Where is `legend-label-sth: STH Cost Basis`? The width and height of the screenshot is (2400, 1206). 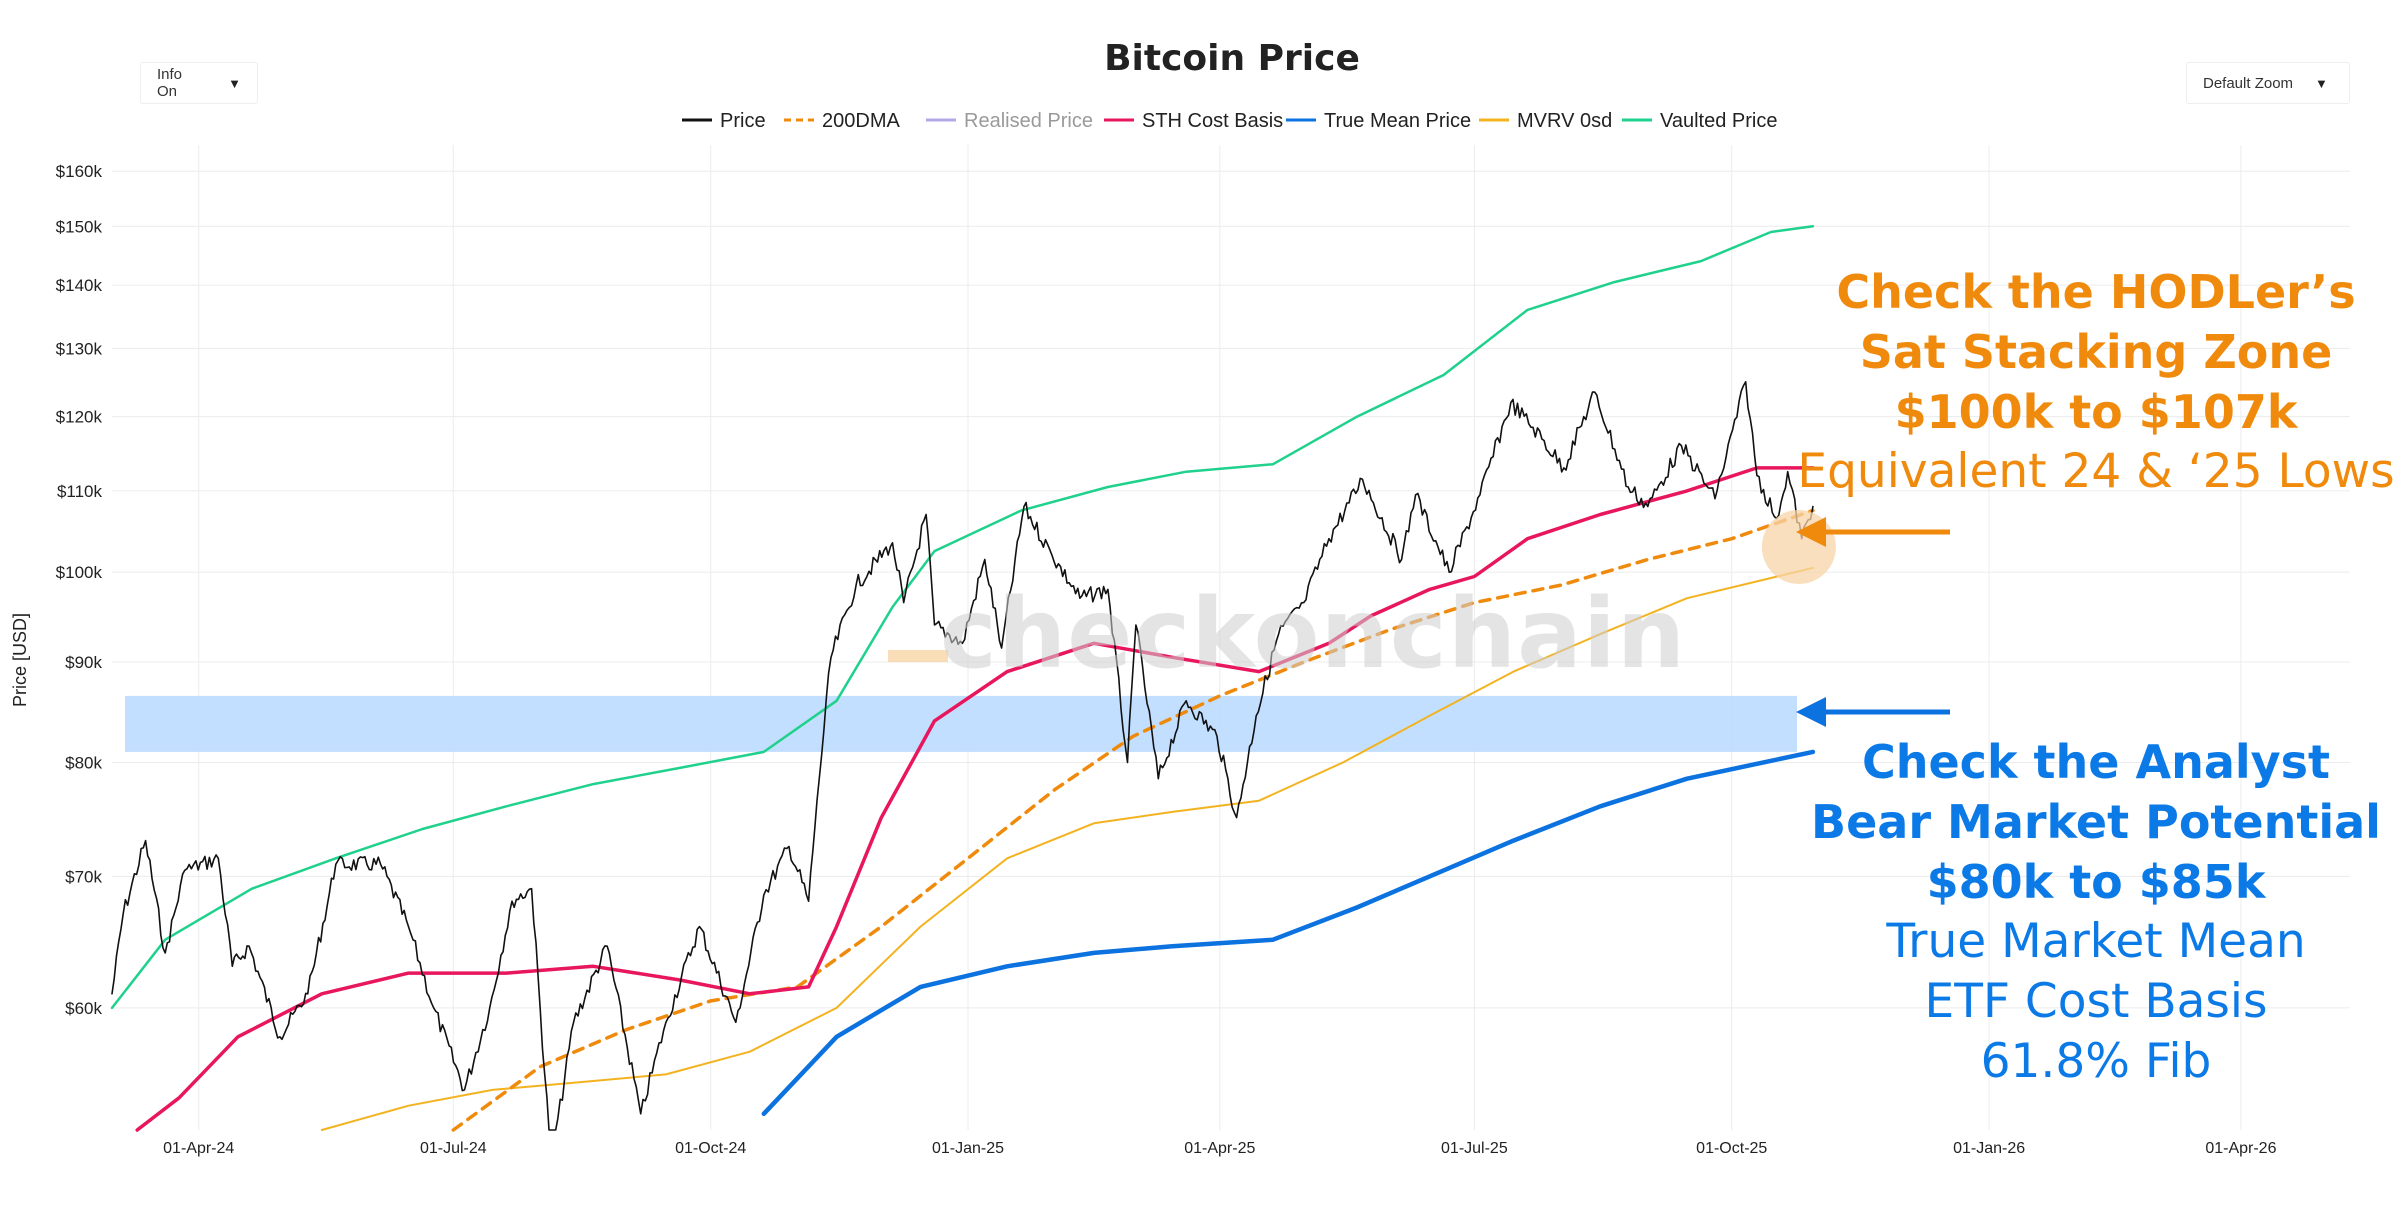 legend-label-sth: STH Cost Basis is located at coordinates (1212, 121).